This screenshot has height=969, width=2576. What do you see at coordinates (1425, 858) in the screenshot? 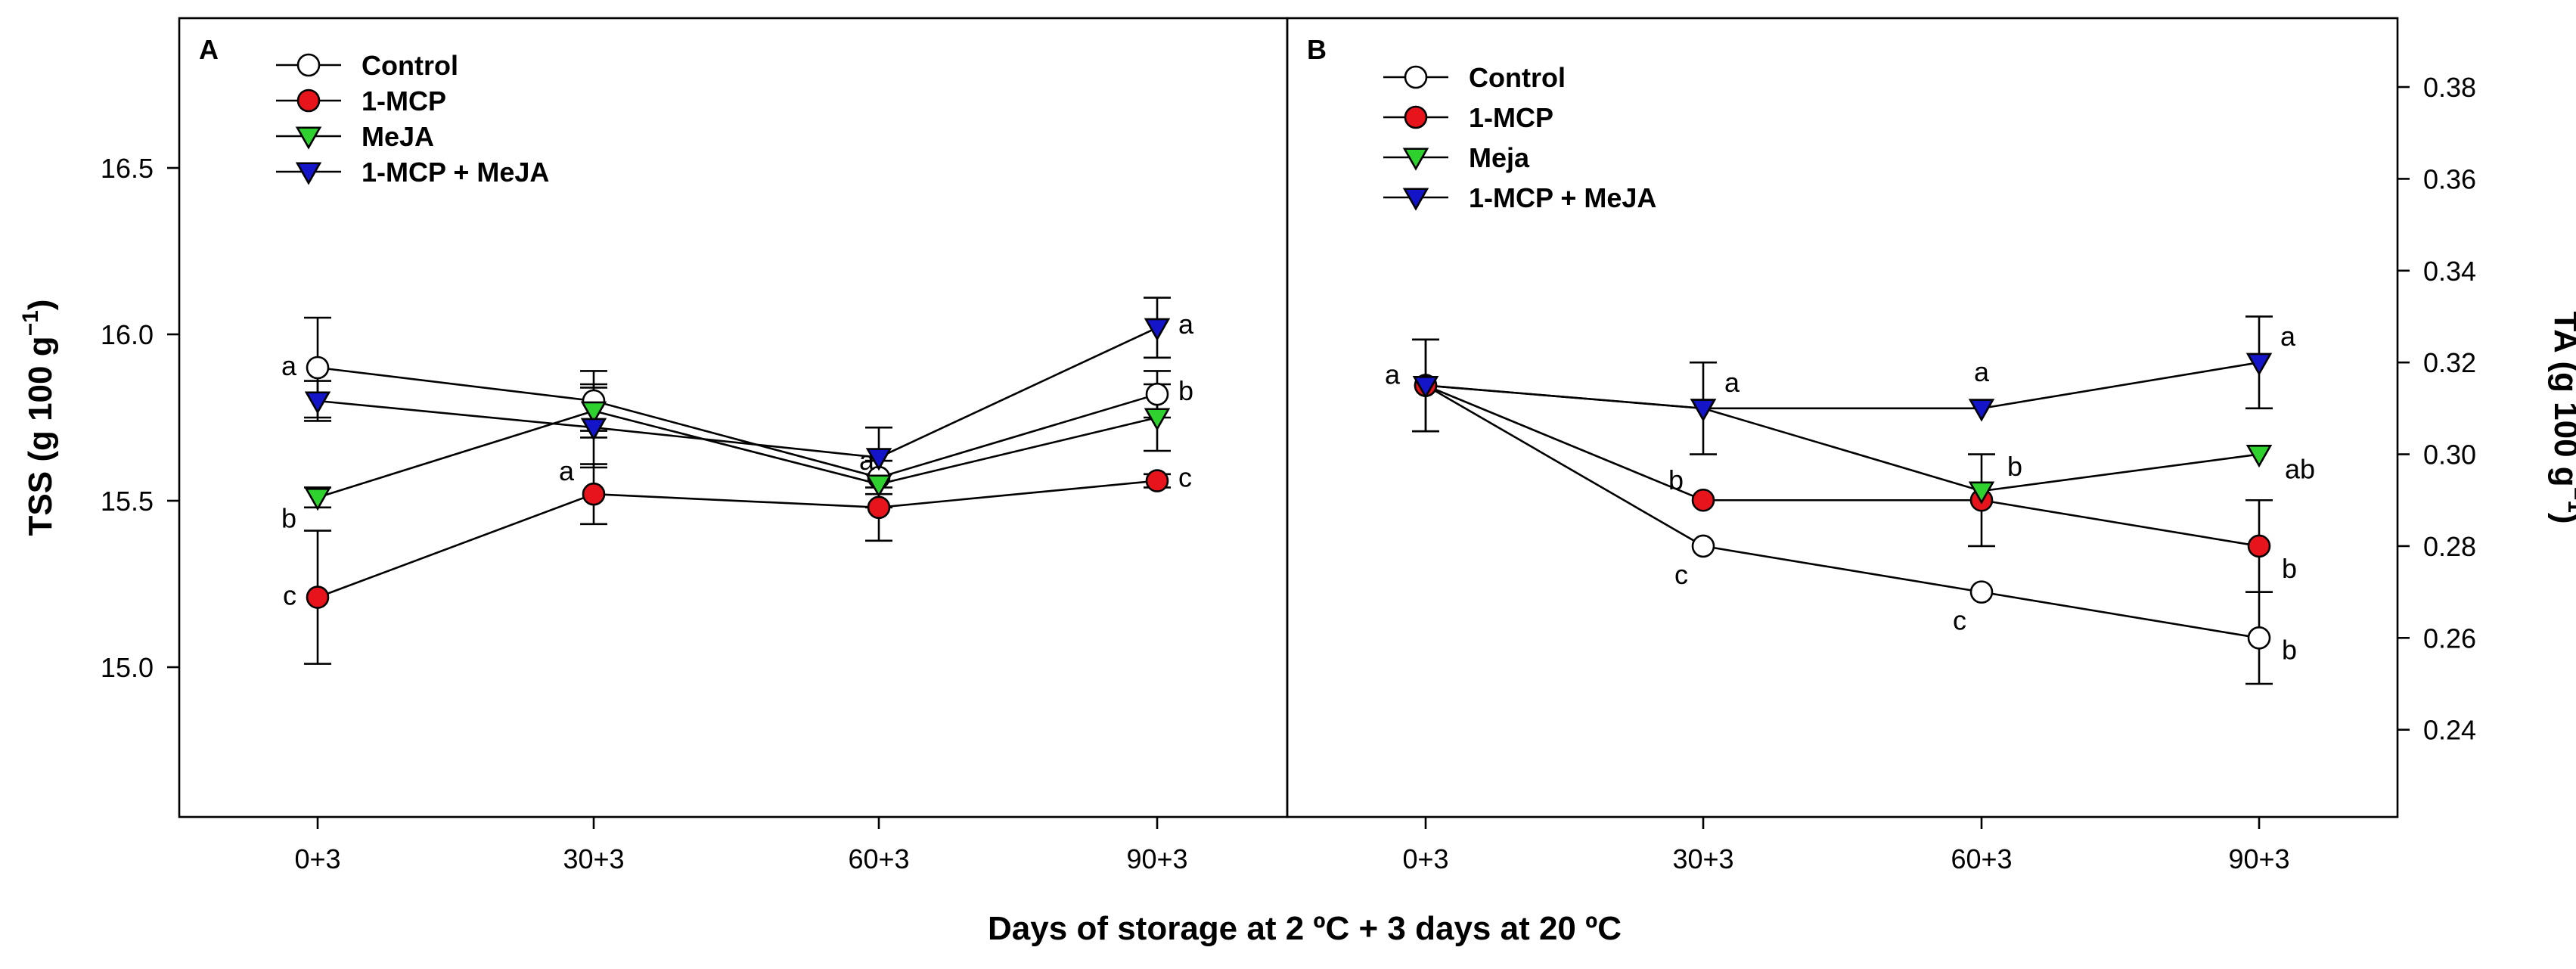
I see `panel-B-xtick-label: 0+3` at bounding box center [1425, 858].